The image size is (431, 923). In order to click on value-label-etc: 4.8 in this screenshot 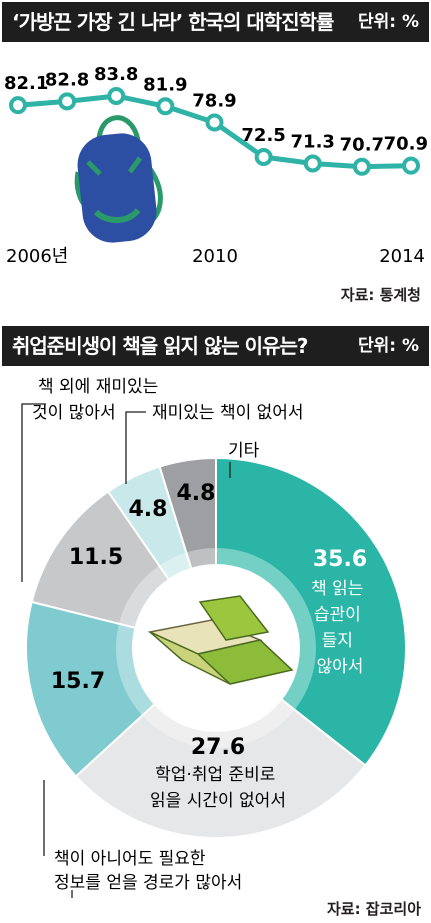, I will do `click(196, 493)`.